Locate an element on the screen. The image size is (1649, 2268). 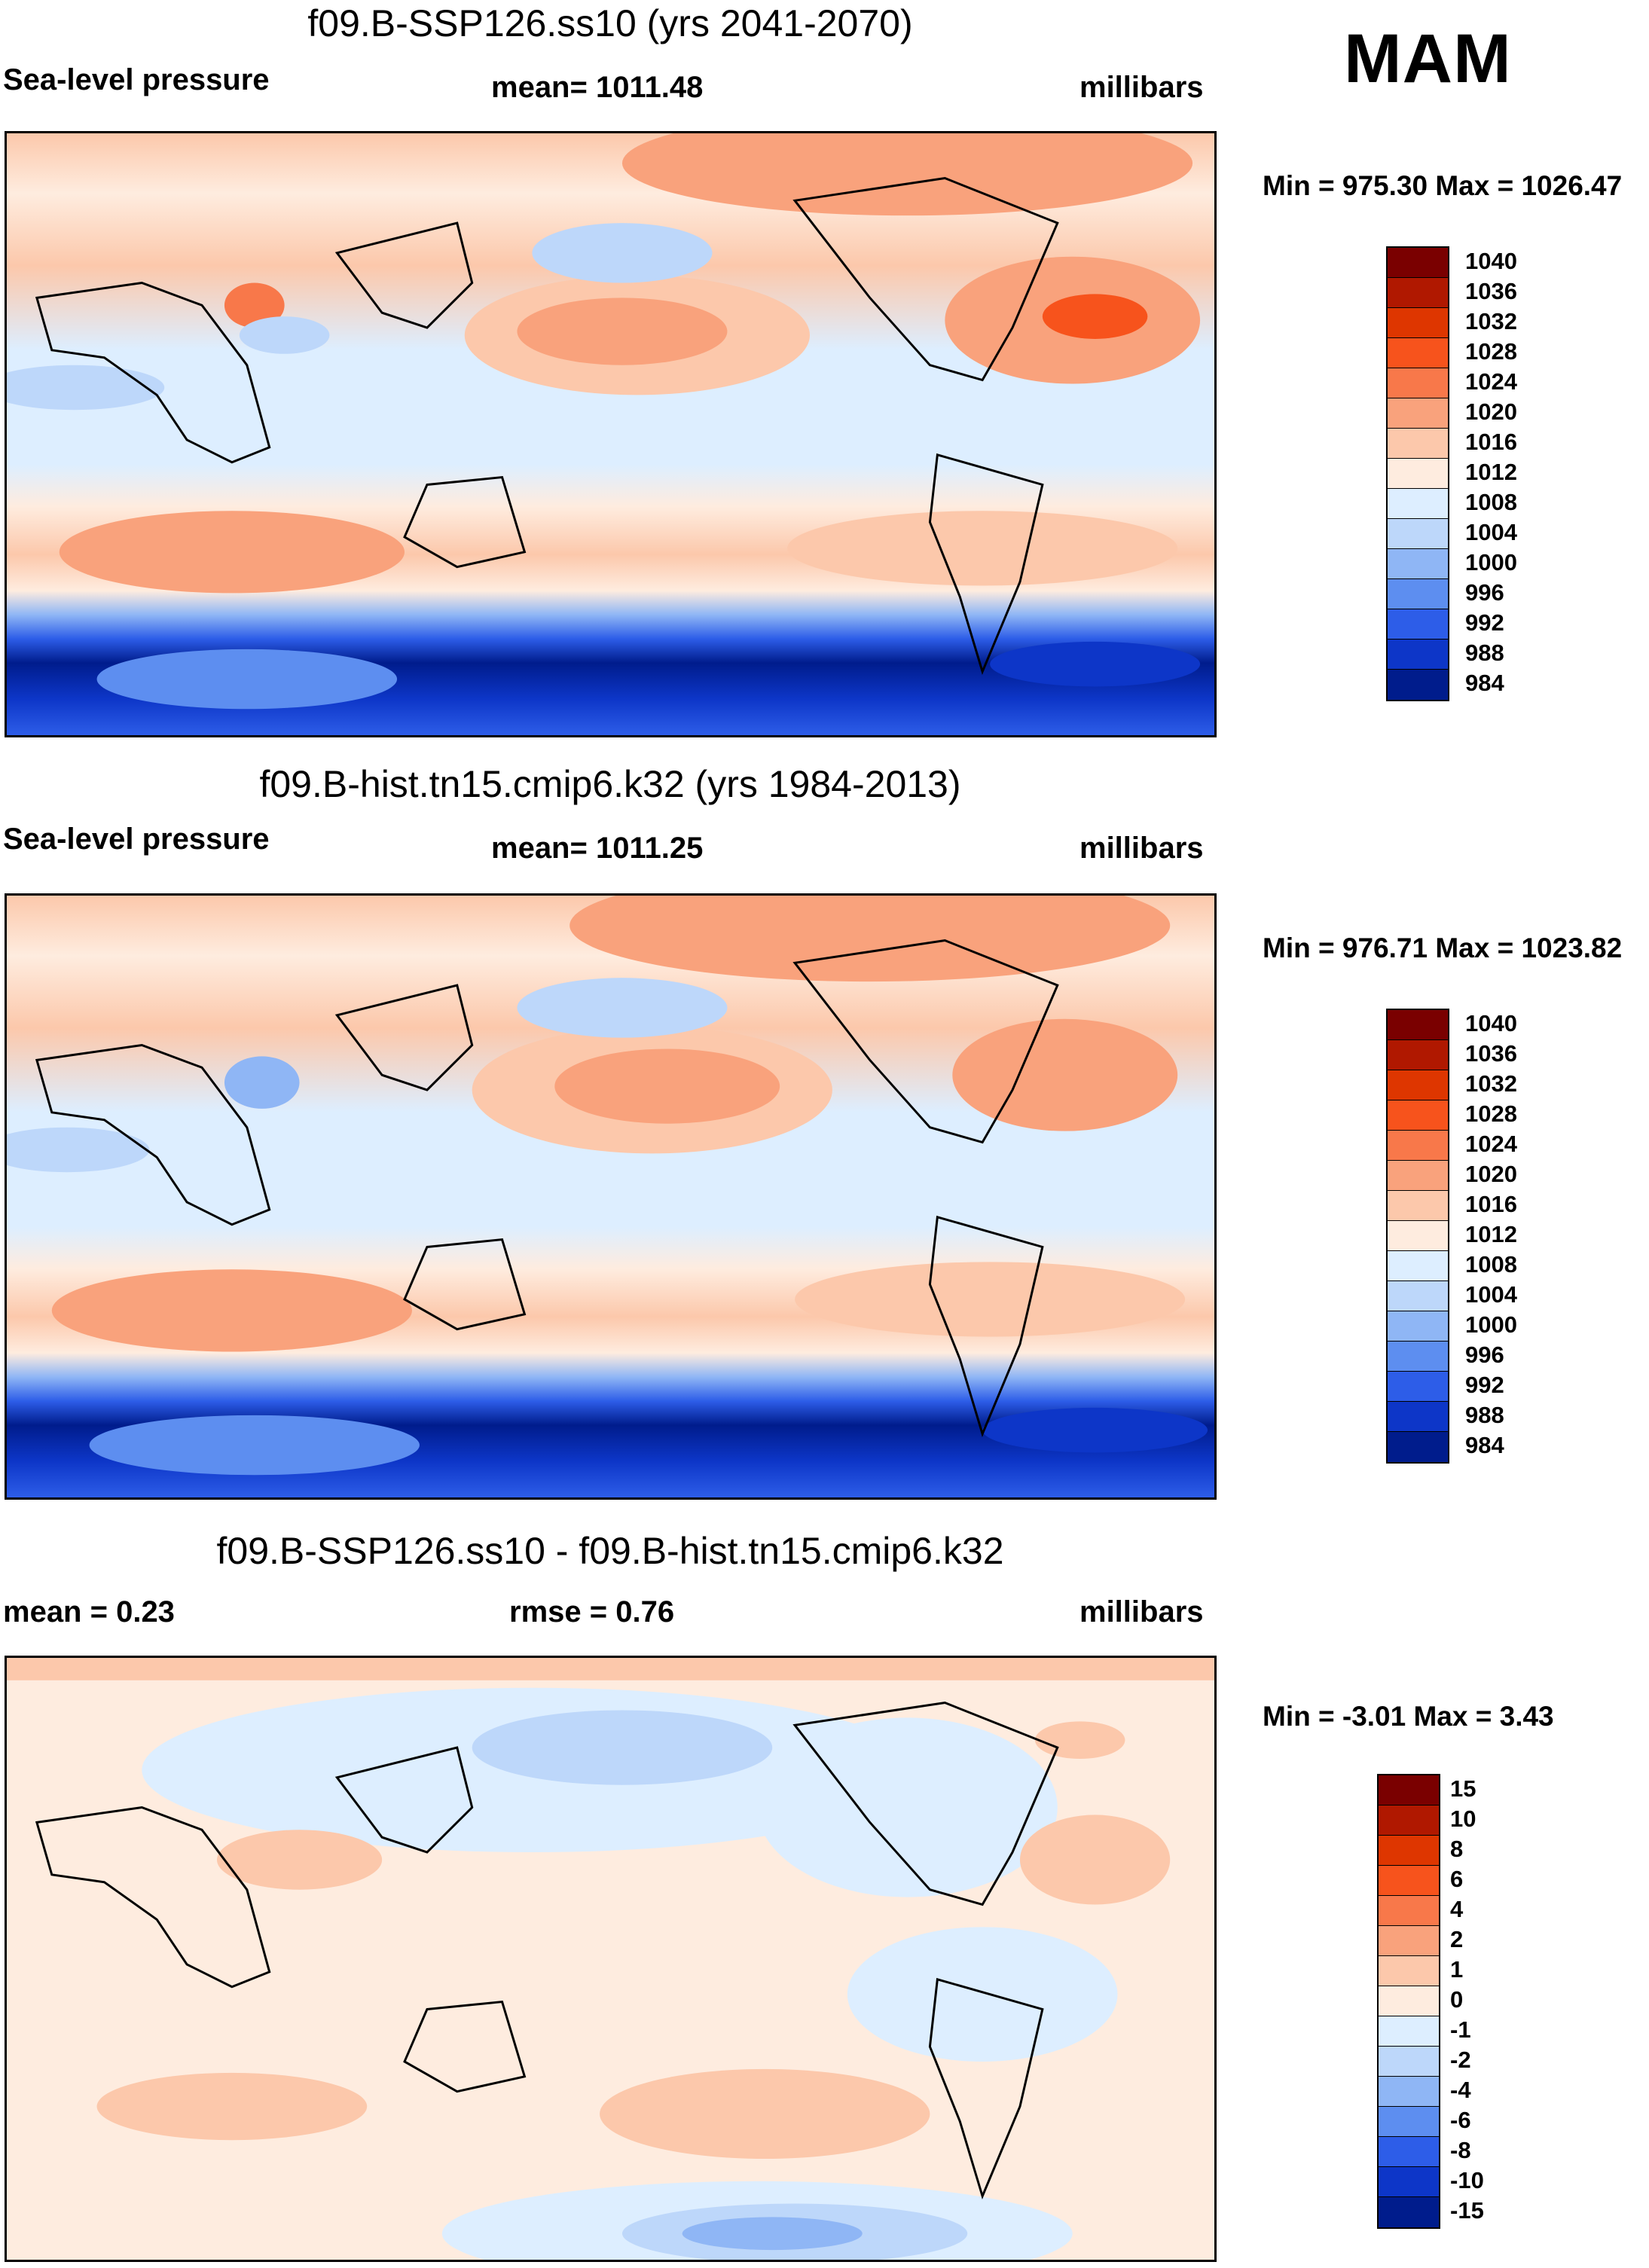
colorbar-tick-label: 8 is located at coordinates (1457, 1849).